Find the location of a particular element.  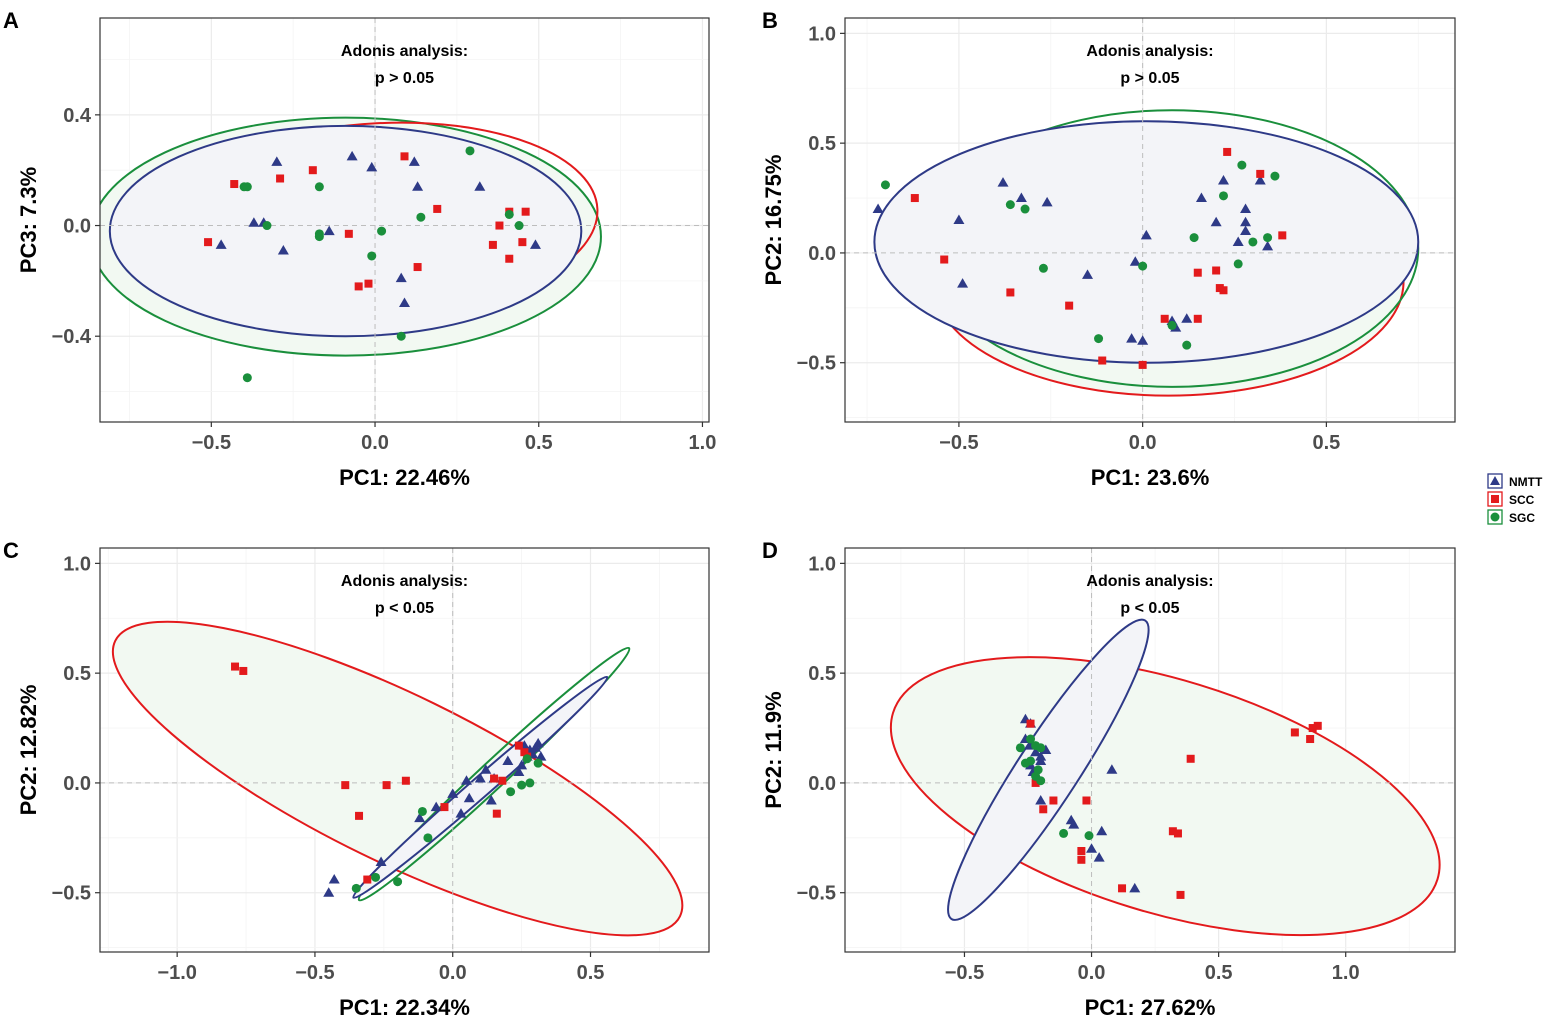

legend-item-nmtt: NMTT is located at coordinates (1515, 481).